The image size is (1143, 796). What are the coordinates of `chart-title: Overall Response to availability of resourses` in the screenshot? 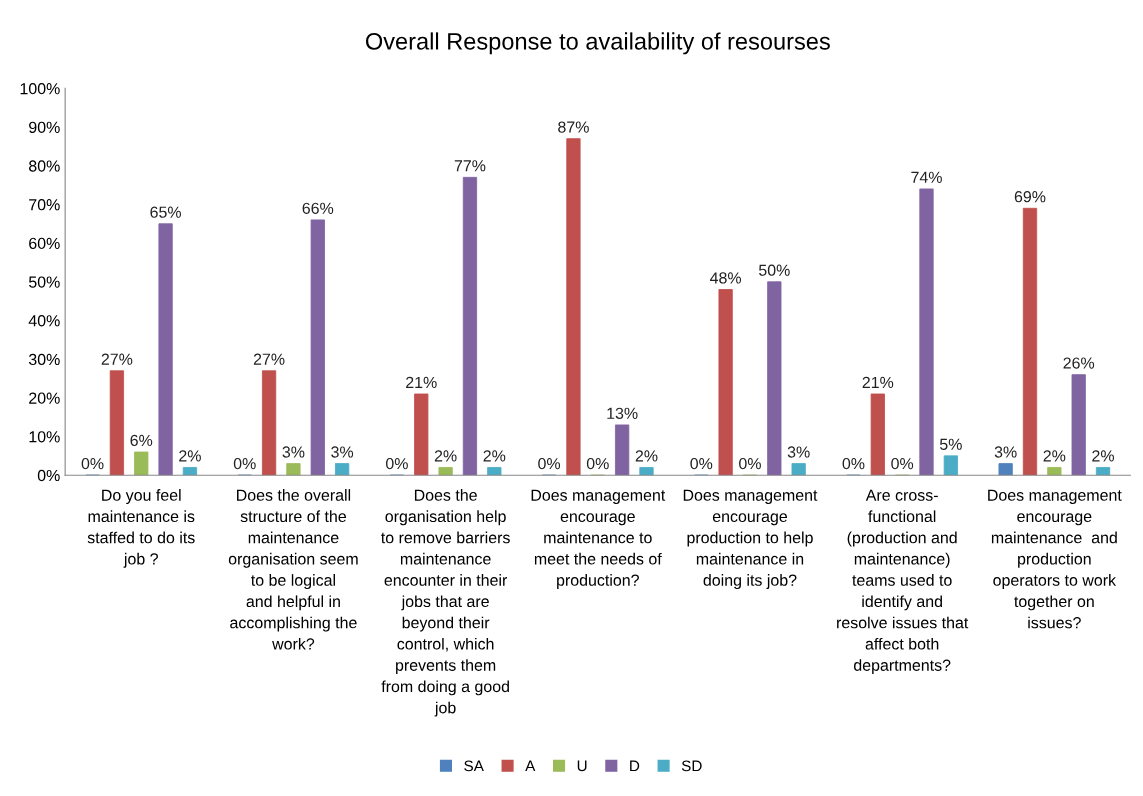 It's located at (597, 43).